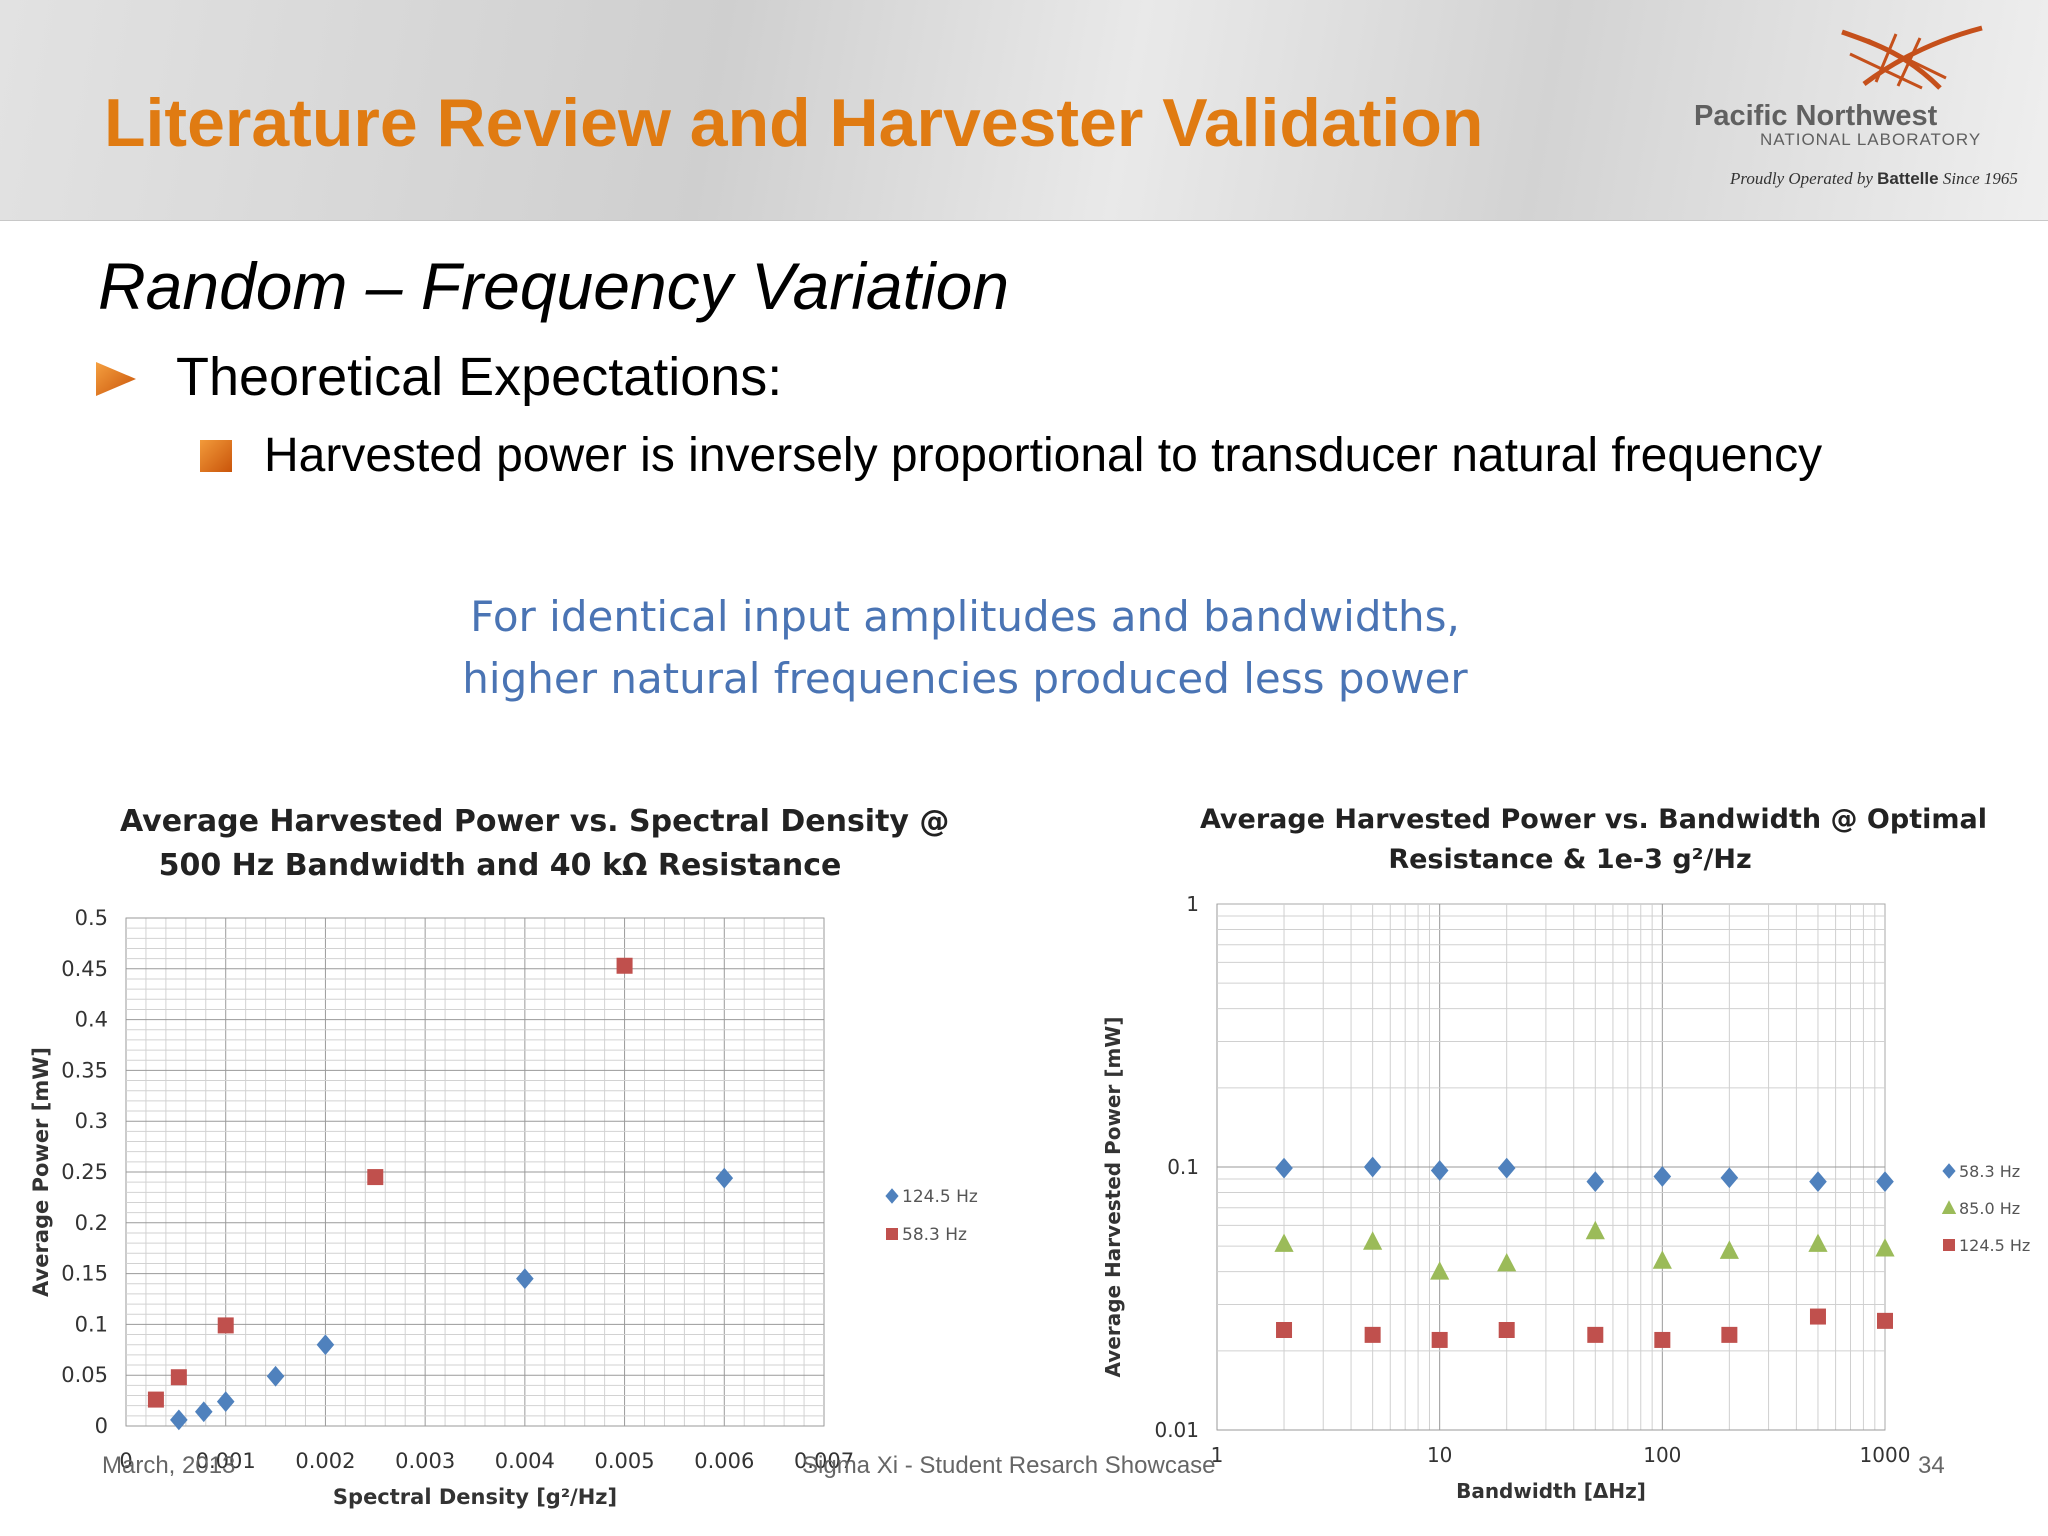 This screenshot has height=1536, width=2048. What do you see at coordinates (226, 1461) in the screenshot?
I see `chart1-x-tick-label: 0.001` at bounding box center [226, 1461].